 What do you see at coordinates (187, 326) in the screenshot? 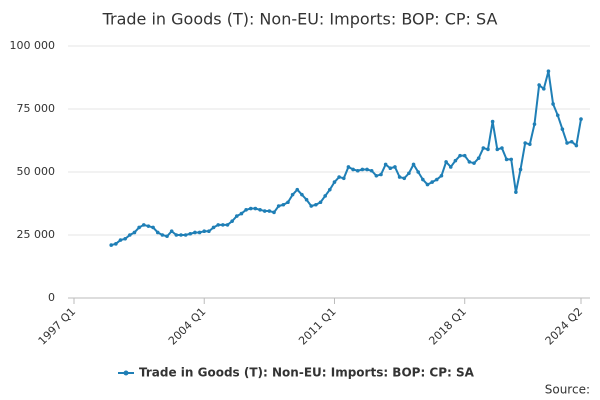
I see `x-tick-label: 2004 Q1` at bounding box center [187, 326].